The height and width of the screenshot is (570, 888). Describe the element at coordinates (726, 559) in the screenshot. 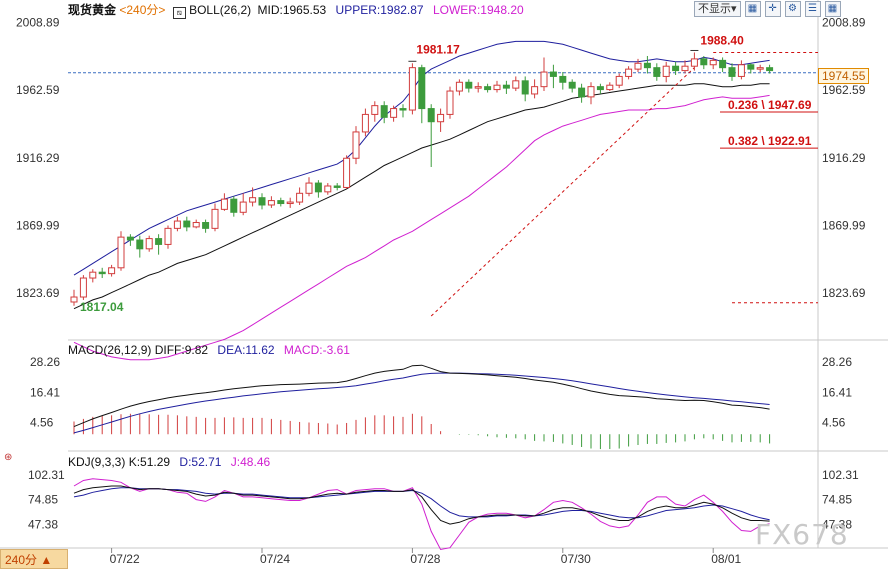

I see `time-tick-label: 08/01` at that location.